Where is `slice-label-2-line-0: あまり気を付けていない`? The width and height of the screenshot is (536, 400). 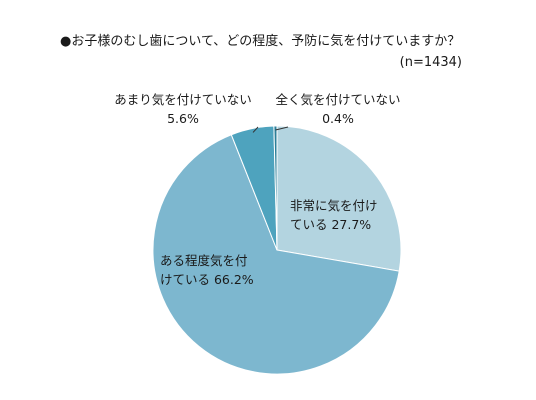
slice-label-2-line-0: あまり気を付けていない is located at coordinates (183, 99).